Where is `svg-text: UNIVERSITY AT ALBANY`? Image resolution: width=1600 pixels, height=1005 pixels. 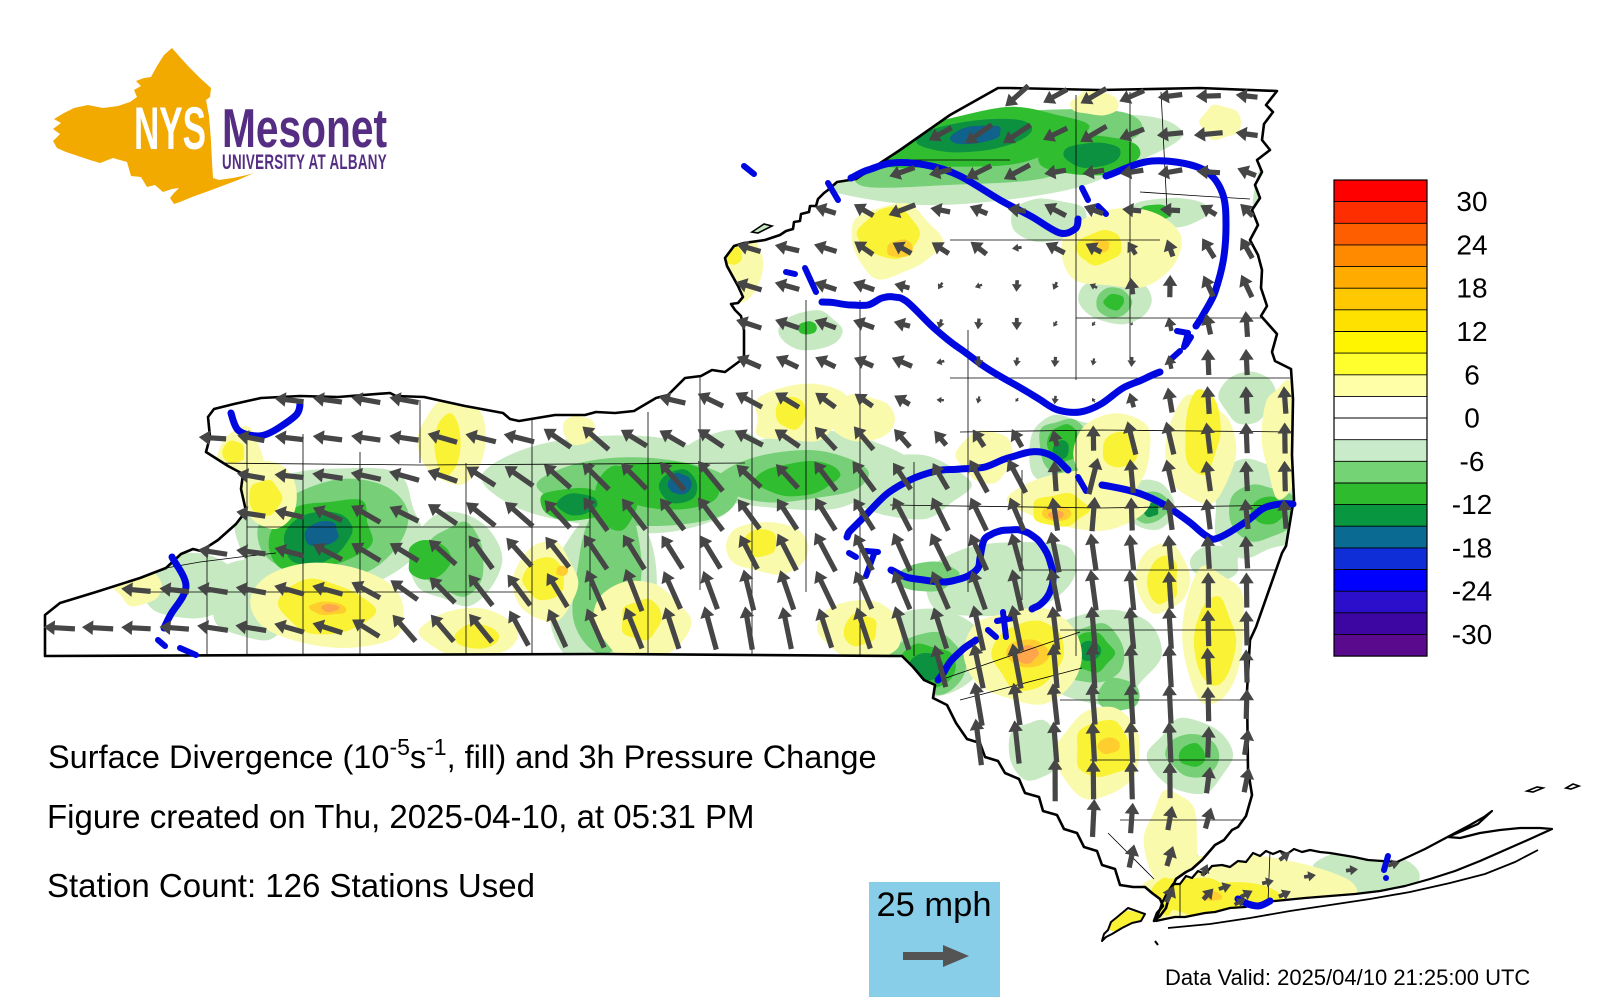 svg-text: UNIVERSITY AT ALBANY is located at coordinates (304, 162).